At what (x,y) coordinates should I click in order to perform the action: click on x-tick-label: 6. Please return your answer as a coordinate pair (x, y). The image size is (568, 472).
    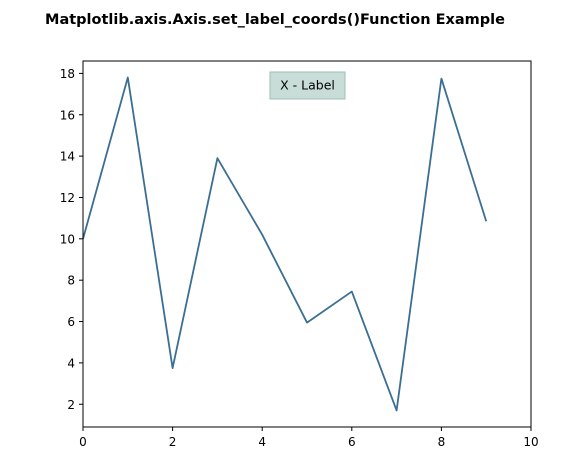
    Looking at the image, I should click on (352, 442).